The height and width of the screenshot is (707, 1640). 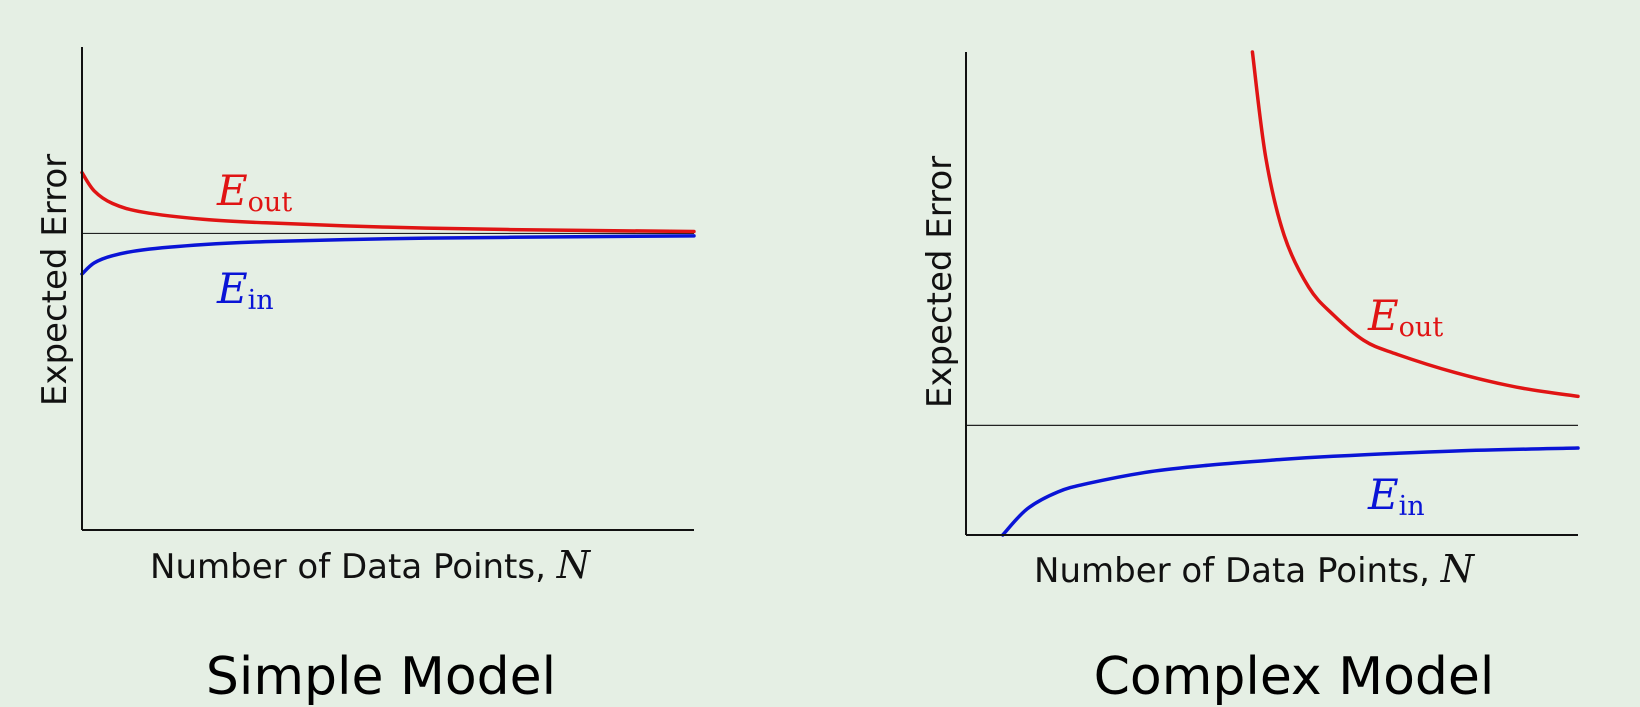 I want to click on complex-ein-curve, so click(x=1290, y=491).